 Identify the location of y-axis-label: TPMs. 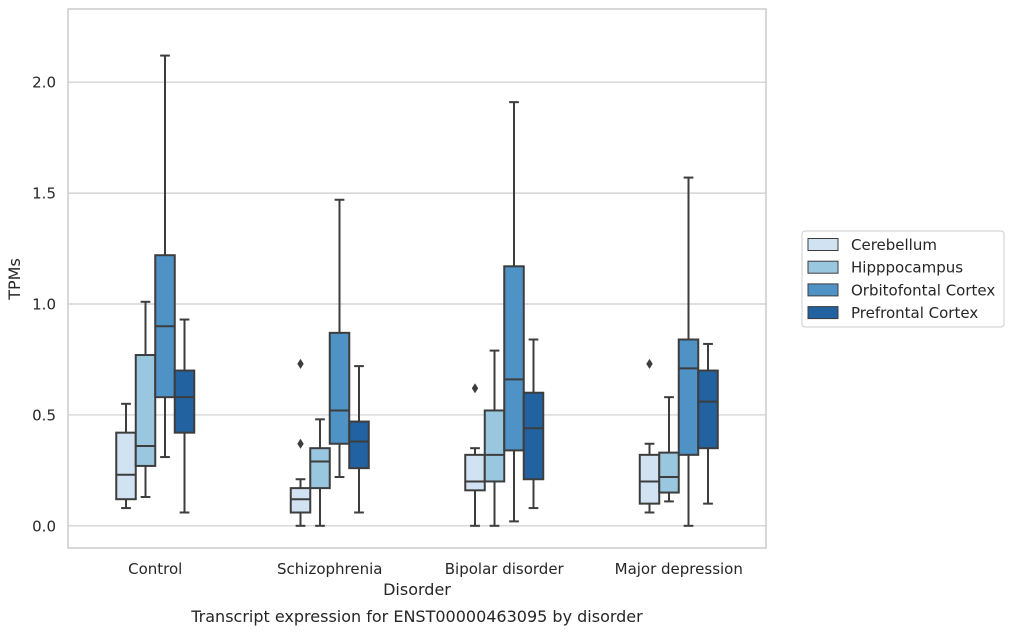
(14, 279).